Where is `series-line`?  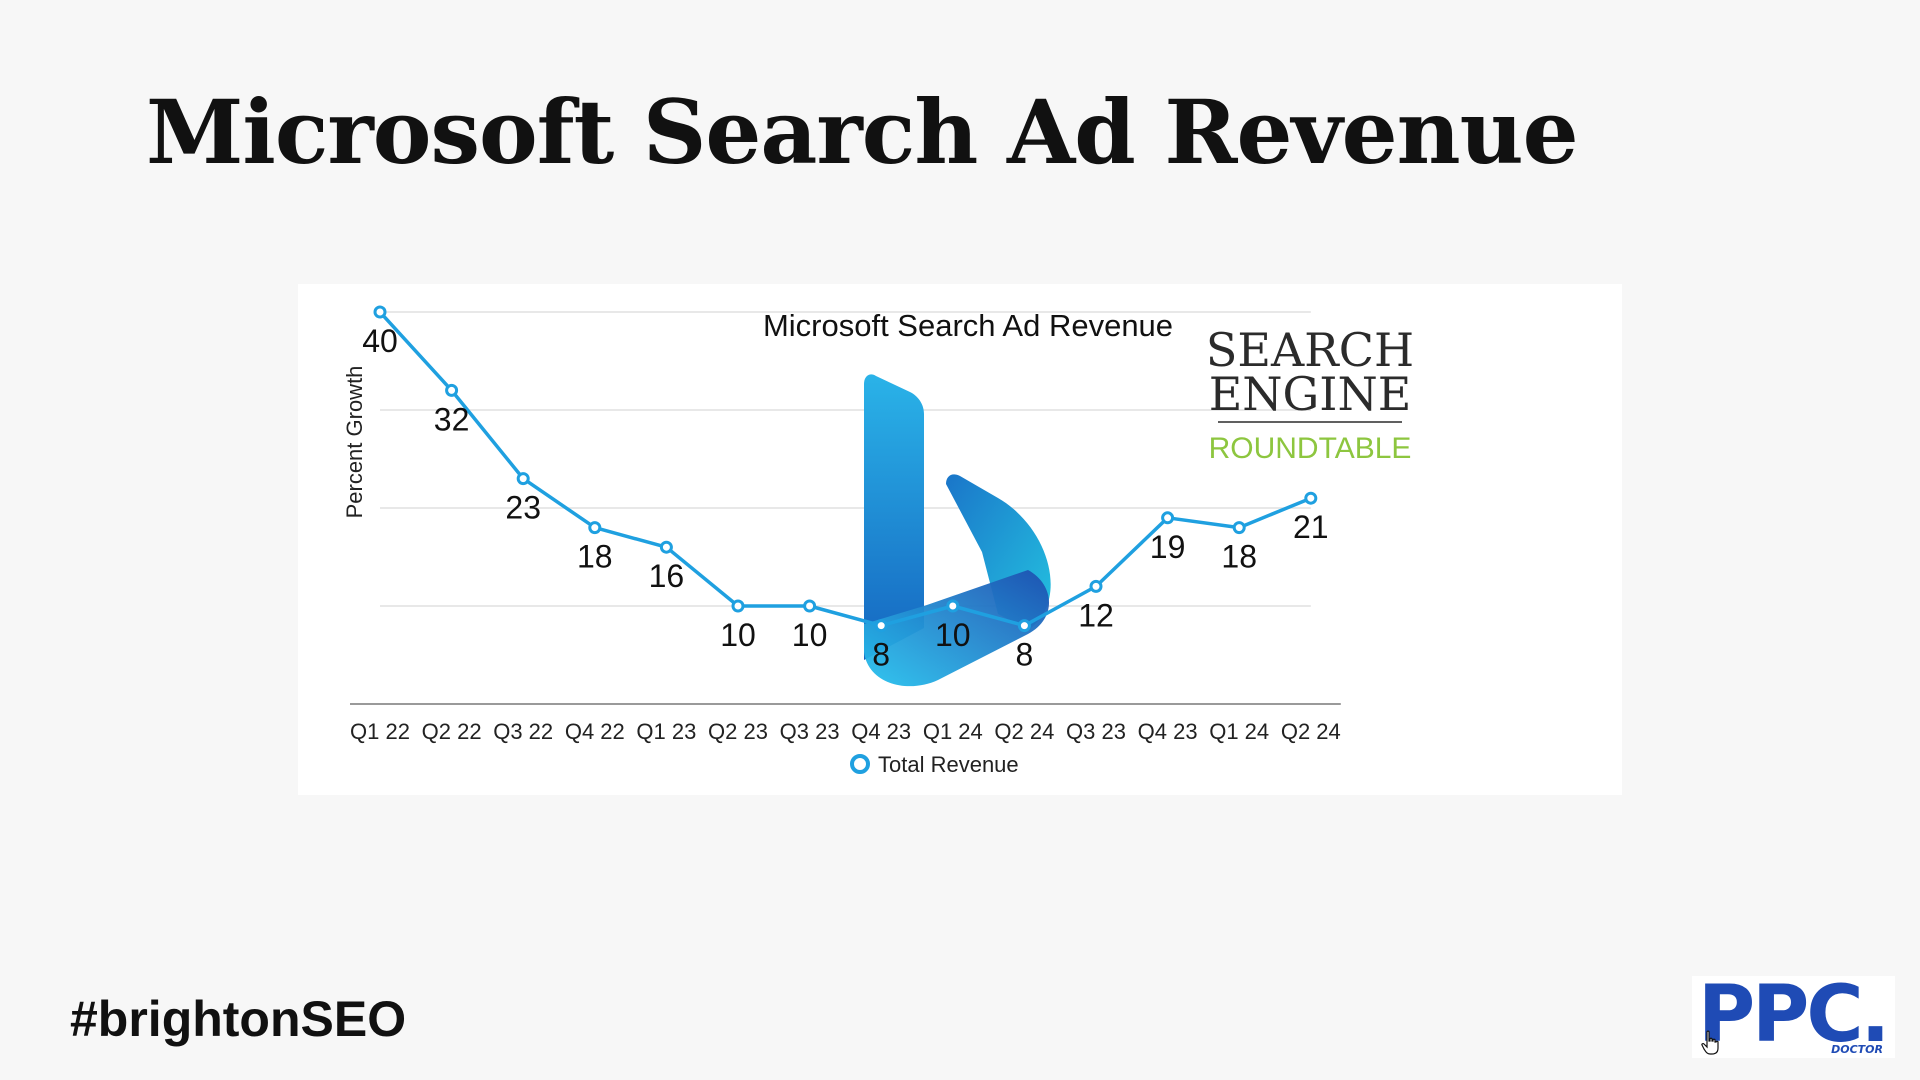
series-line is located at coordinates (845, 469).